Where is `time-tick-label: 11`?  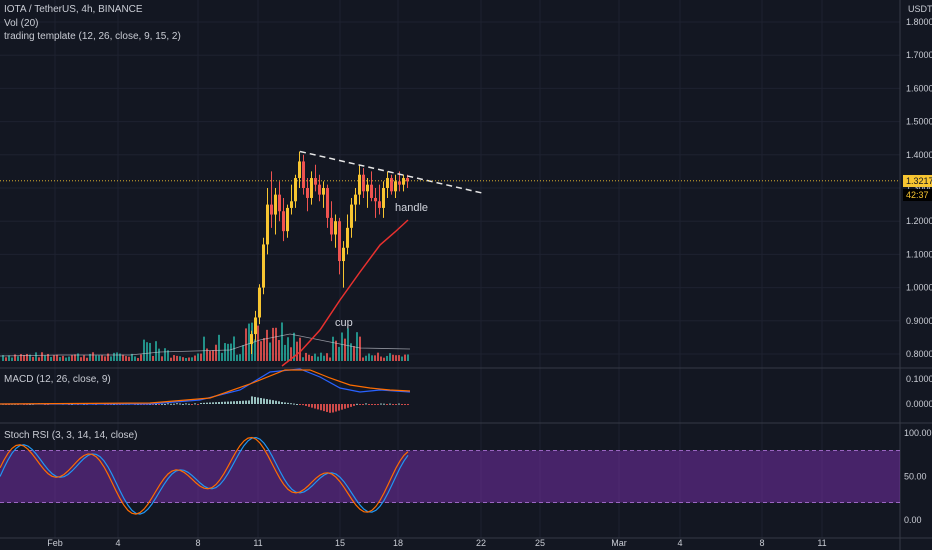 time-tick-label: 11 is located at coordinates (257, 543).